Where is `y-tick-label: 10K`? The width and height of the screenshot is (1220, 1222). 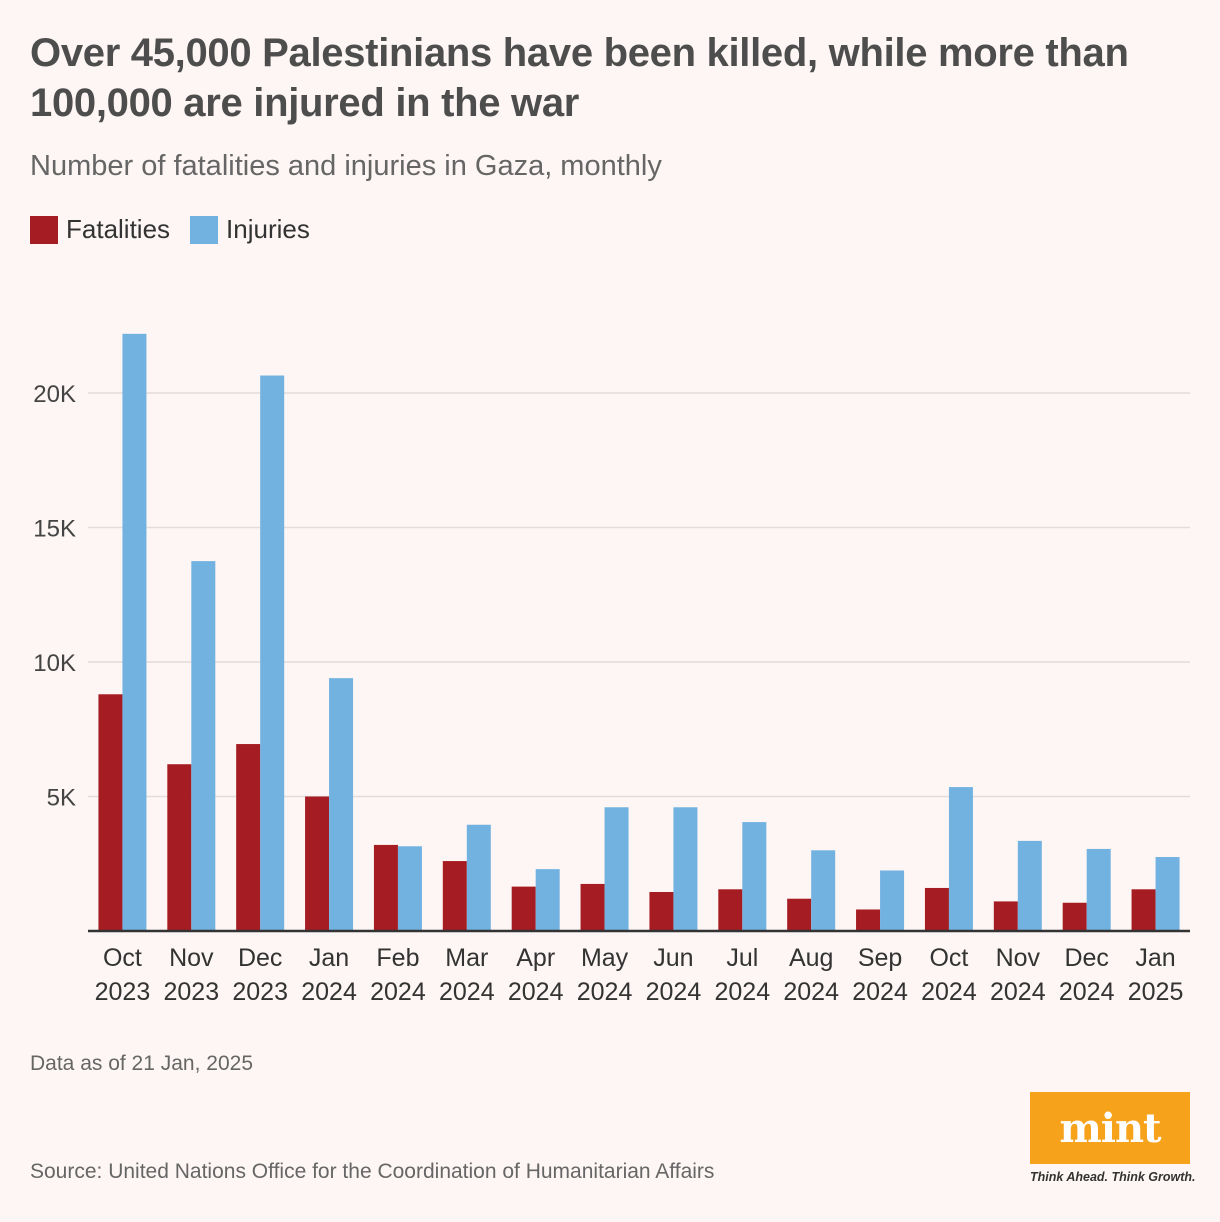 y-tick-label: 10K is located at coordinates (54, 663).